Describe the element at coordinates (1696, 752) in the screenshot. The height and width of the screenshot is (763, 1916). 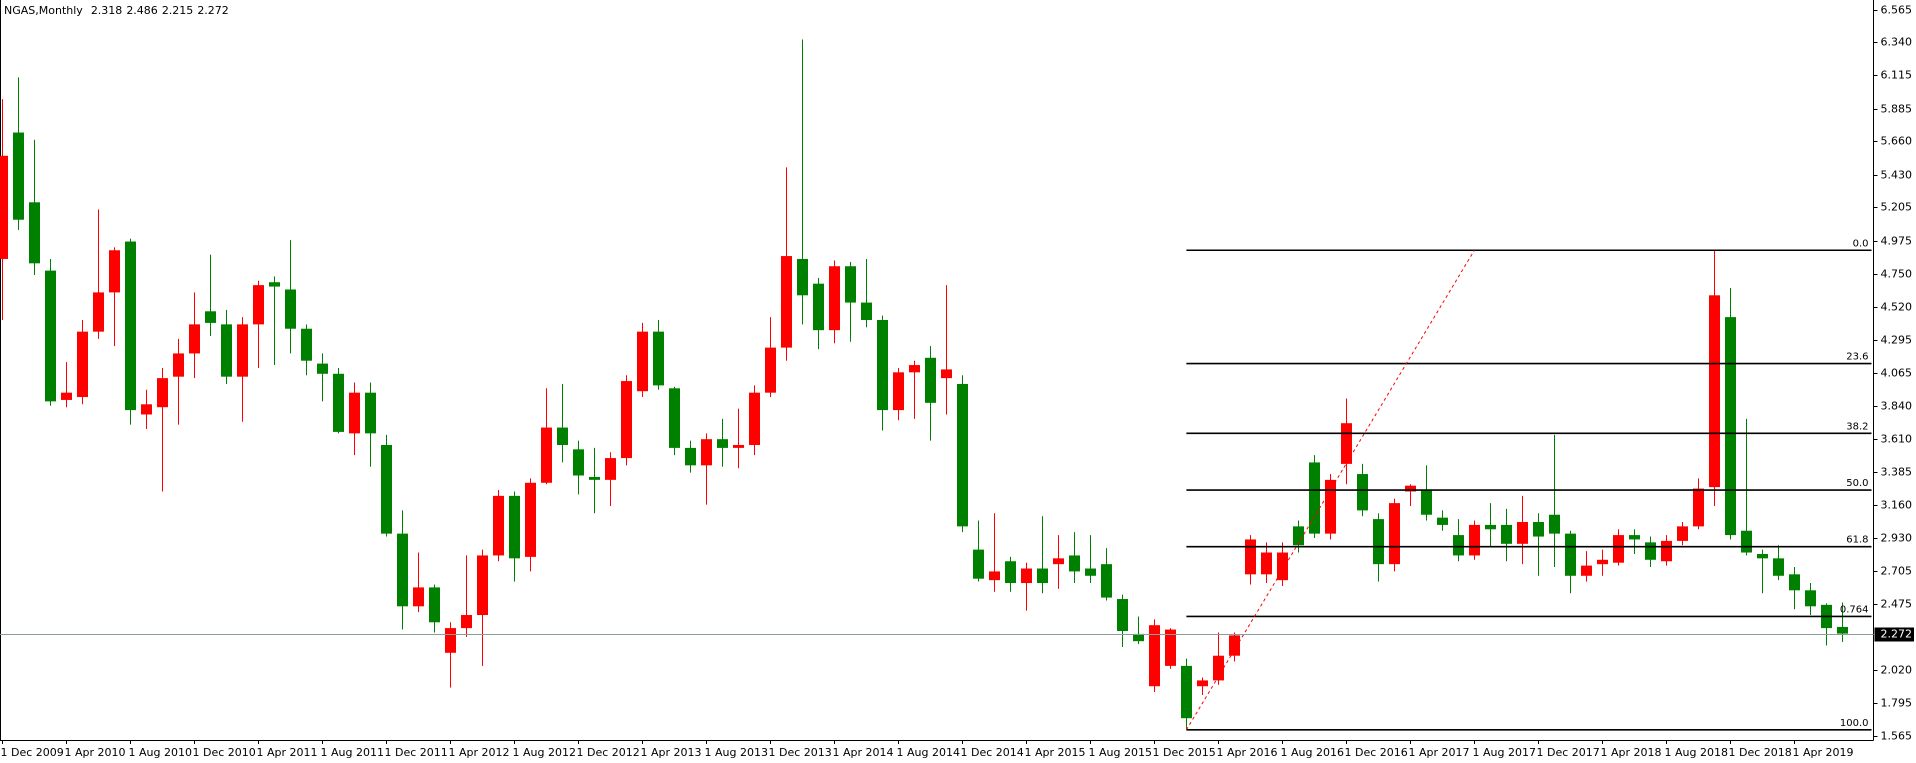
I see `x-tick-label: 1 Aug 2018` at that location.